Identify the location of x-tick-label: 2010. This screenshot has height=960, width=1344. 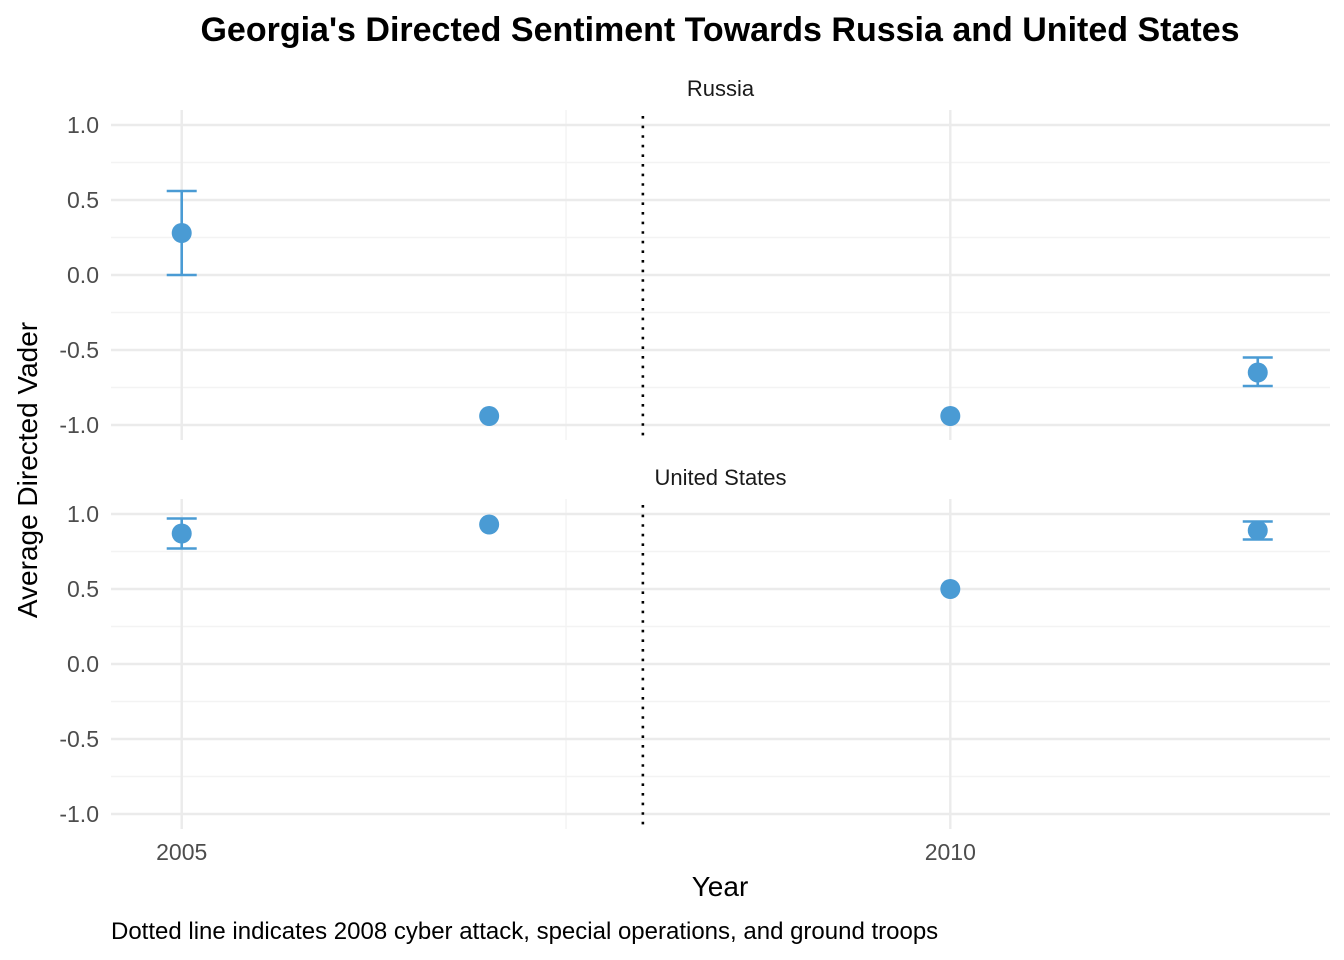
(950, 852).